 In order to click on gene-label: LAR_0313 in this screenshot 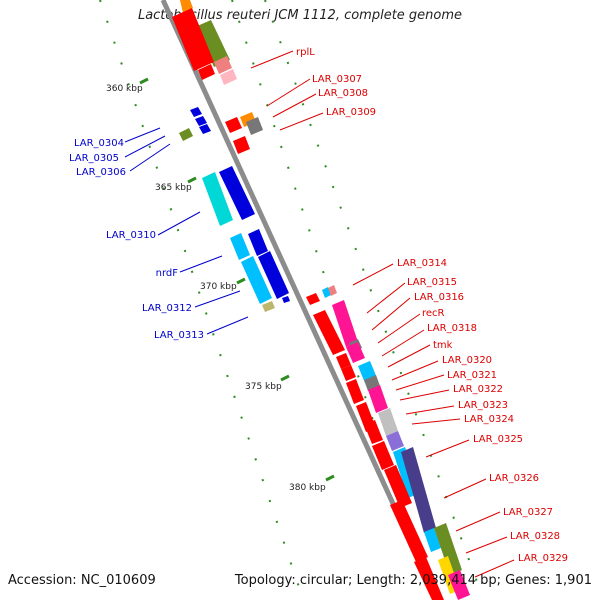, I will do `click(179, 335)`.